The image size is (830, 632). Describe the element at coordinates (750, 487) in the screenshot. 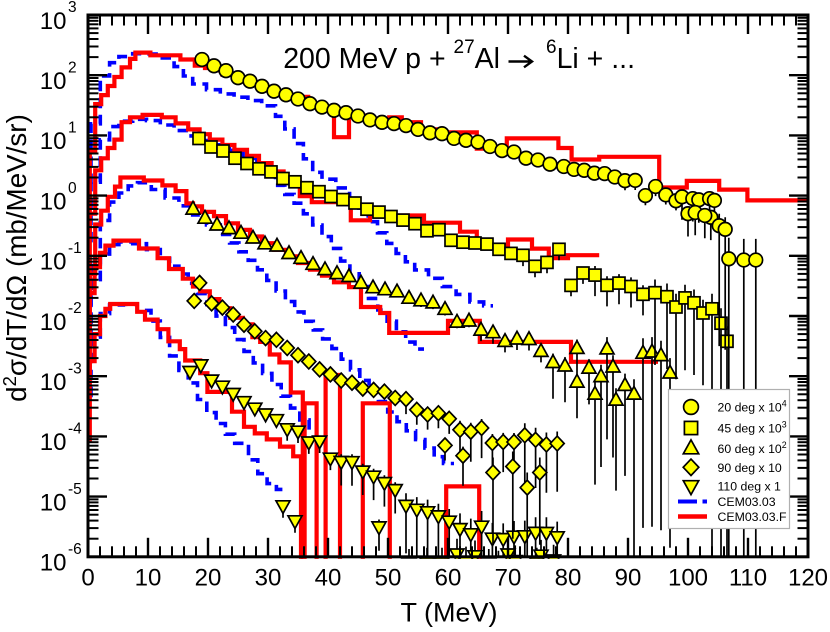

I see `svg-text: 110 deg x 1` at that location.